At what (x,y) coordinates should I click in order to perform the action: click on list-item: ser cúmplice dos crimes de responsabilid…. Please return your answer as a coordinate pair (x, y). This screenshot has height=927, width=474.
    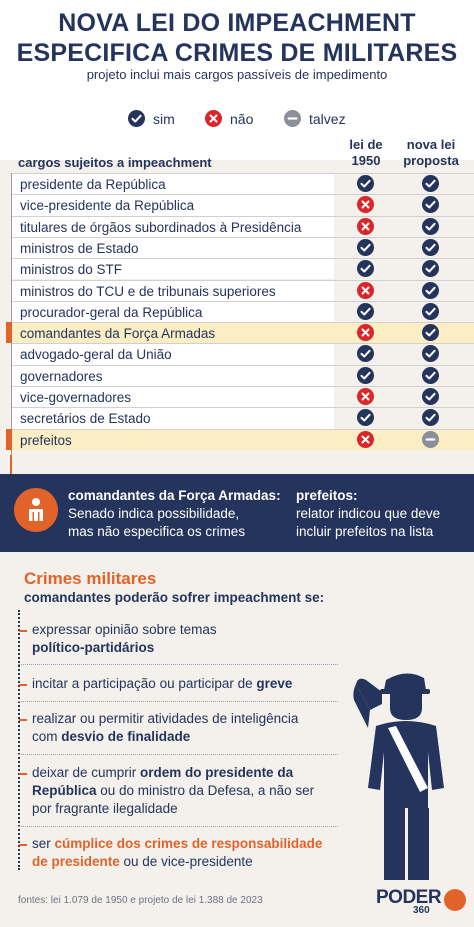
    Looking at the image, I should click on (177, 852).